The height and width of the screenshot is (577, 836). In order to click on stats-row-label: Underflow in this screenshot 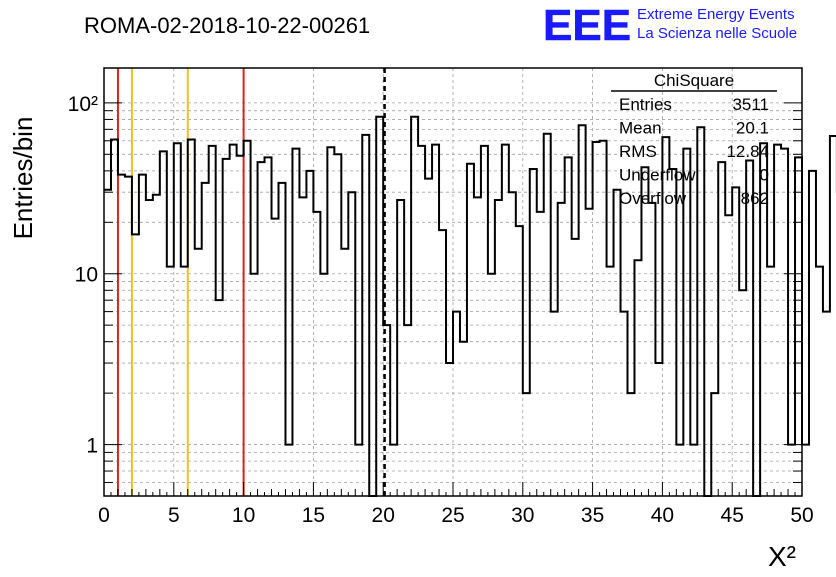, I will do `click(657, 175)`.